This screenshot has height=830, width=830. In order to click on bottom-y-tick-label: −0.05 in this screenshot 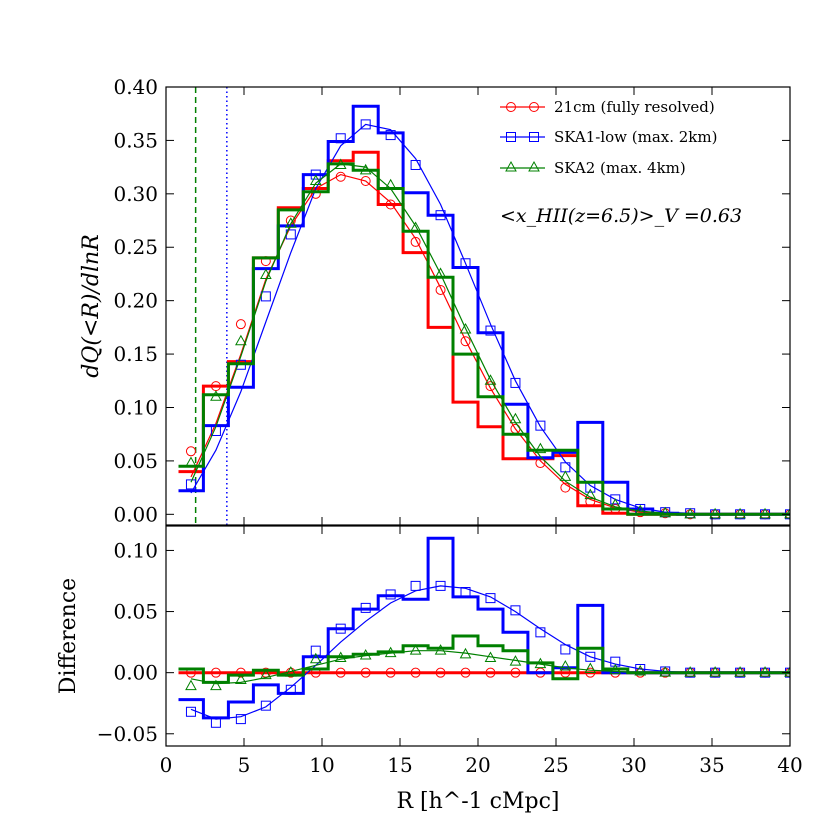, I will do `click(127, 734)`.